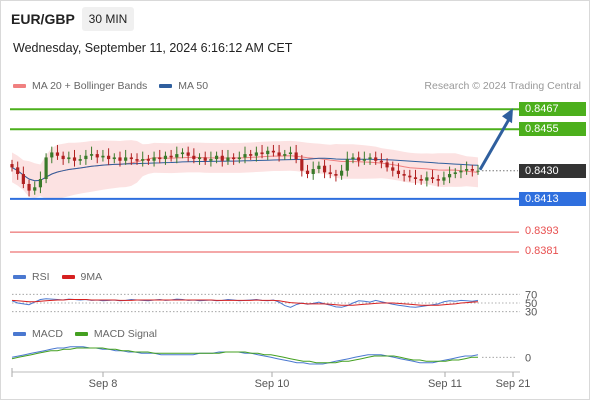 The width and height of the screenshot is (590, 400). What do you see at coordinates (531, 295) in the screenshot?
I see `rsi-level-label: 70` at bounding box center [531, 295].